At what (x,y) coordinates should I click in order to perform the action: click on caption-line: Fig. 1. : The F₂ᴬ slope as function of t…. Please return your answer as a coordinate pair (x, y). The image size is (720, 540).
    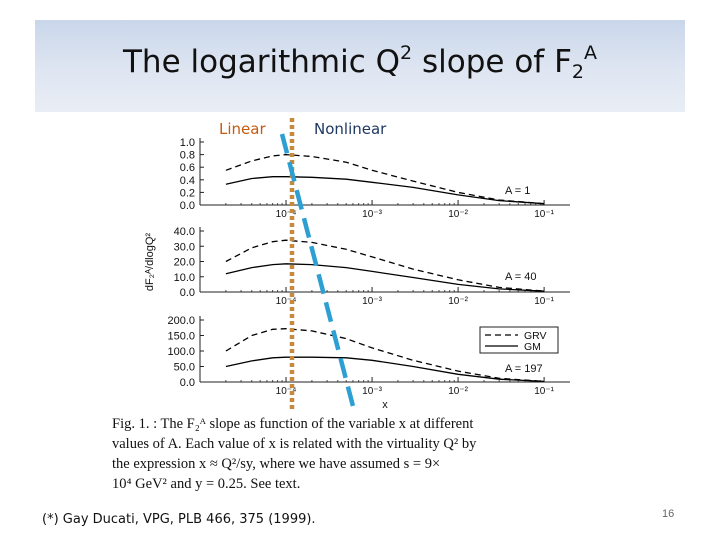
    Looking at the image, I should click on (293, 424).